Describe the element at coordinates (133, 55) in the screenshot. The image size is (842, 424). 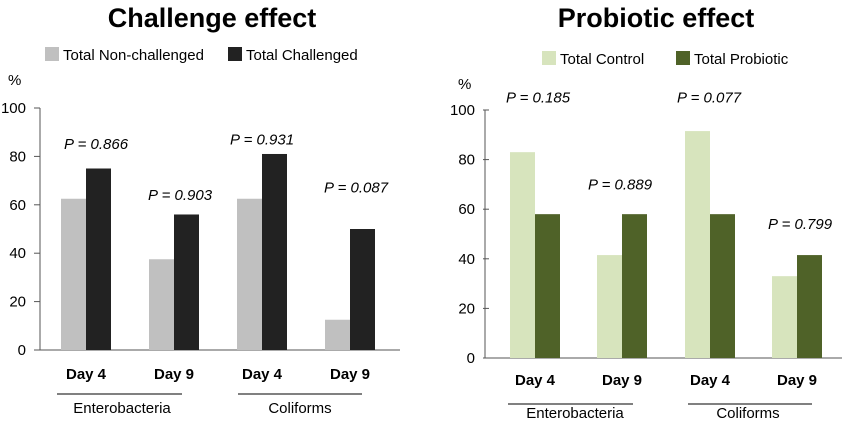
I see `legend-label-non-challenged: Total Non-challenged` at that location.